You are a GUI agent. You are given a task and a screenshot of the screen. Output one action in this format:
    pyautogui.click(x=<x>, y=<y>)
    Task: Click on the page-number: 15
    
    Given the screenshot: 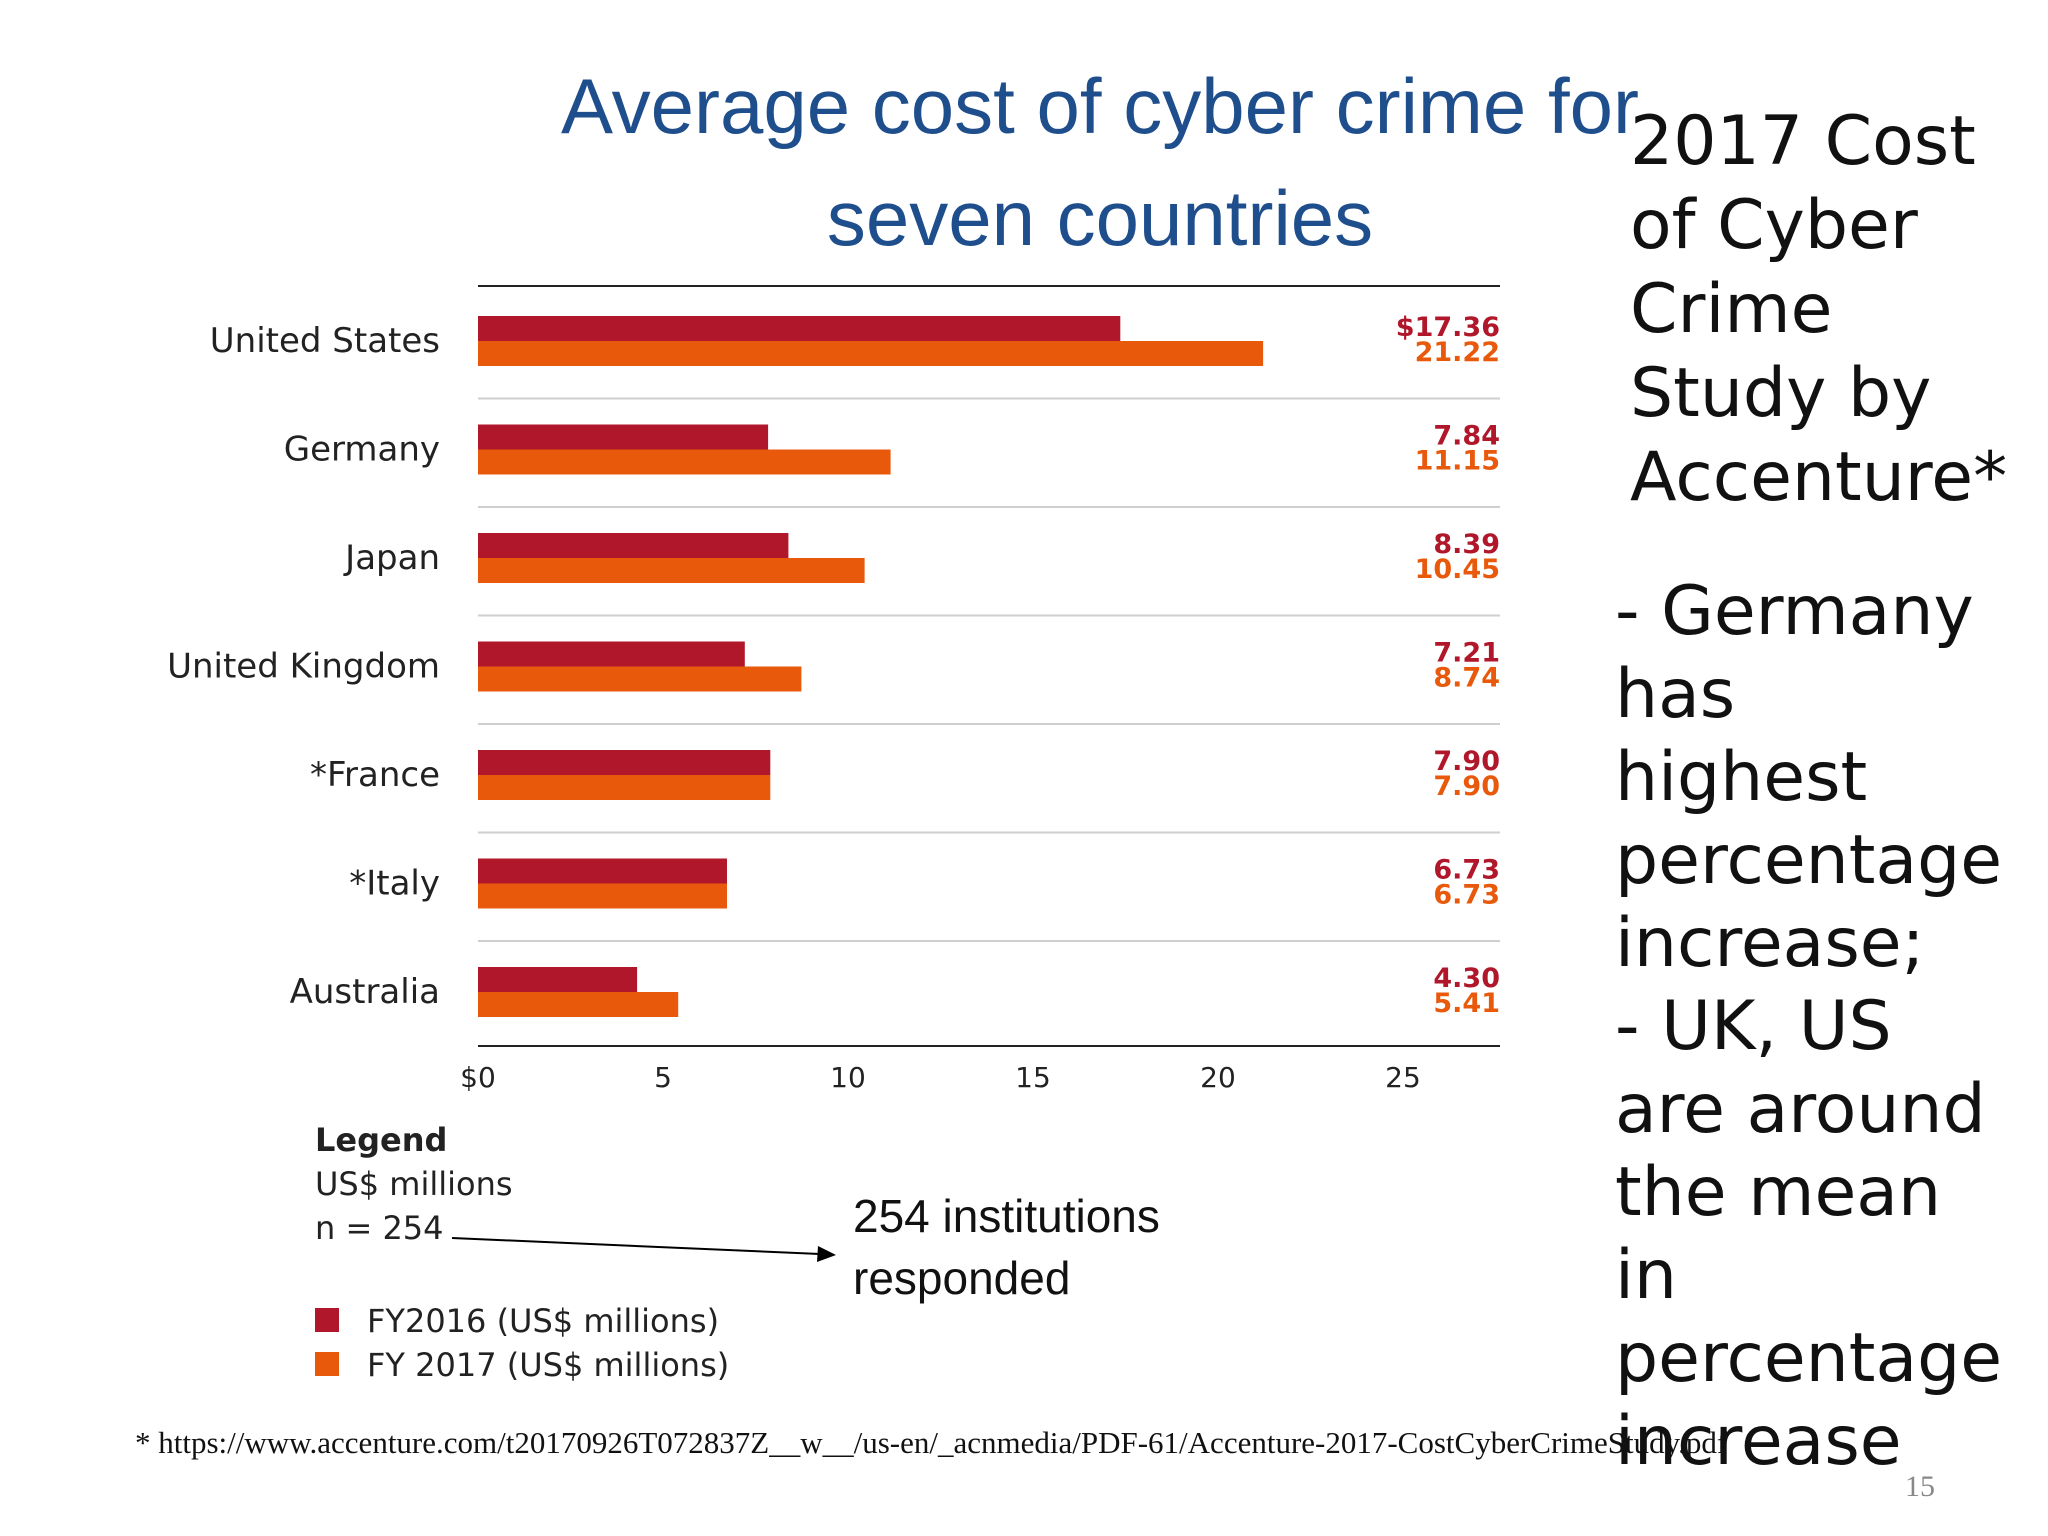 What is the action you would take?
    pyautogui.click(x=1920, y=1486)
    